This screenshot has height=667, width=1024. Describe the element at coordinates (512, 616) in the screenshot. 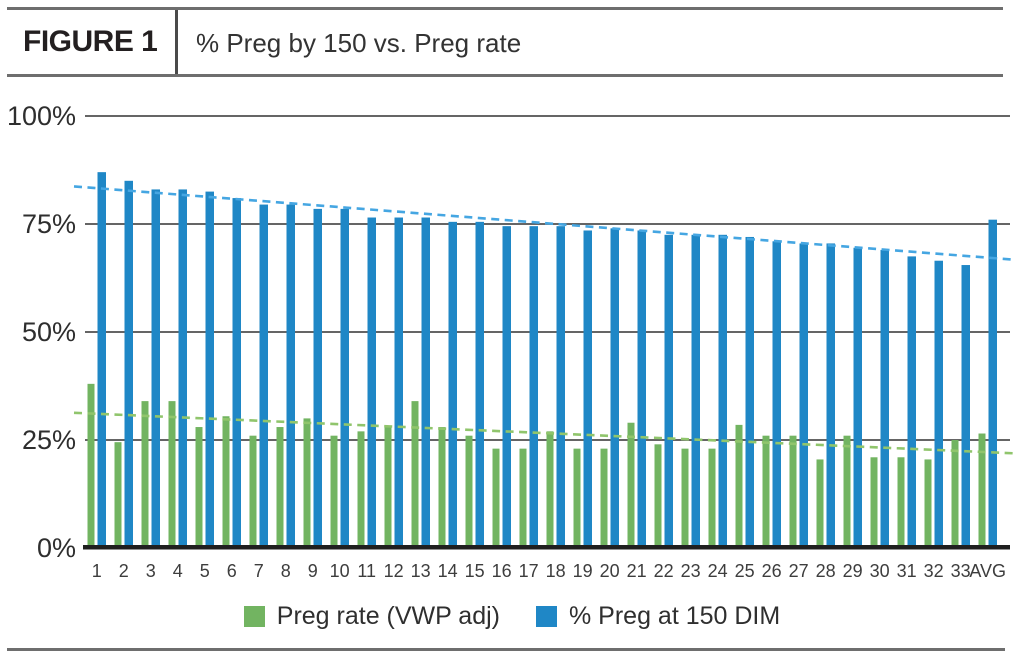

I see `chart-legend: Preg rate (VWP adj) % Preg at 150 DIM` at that location.